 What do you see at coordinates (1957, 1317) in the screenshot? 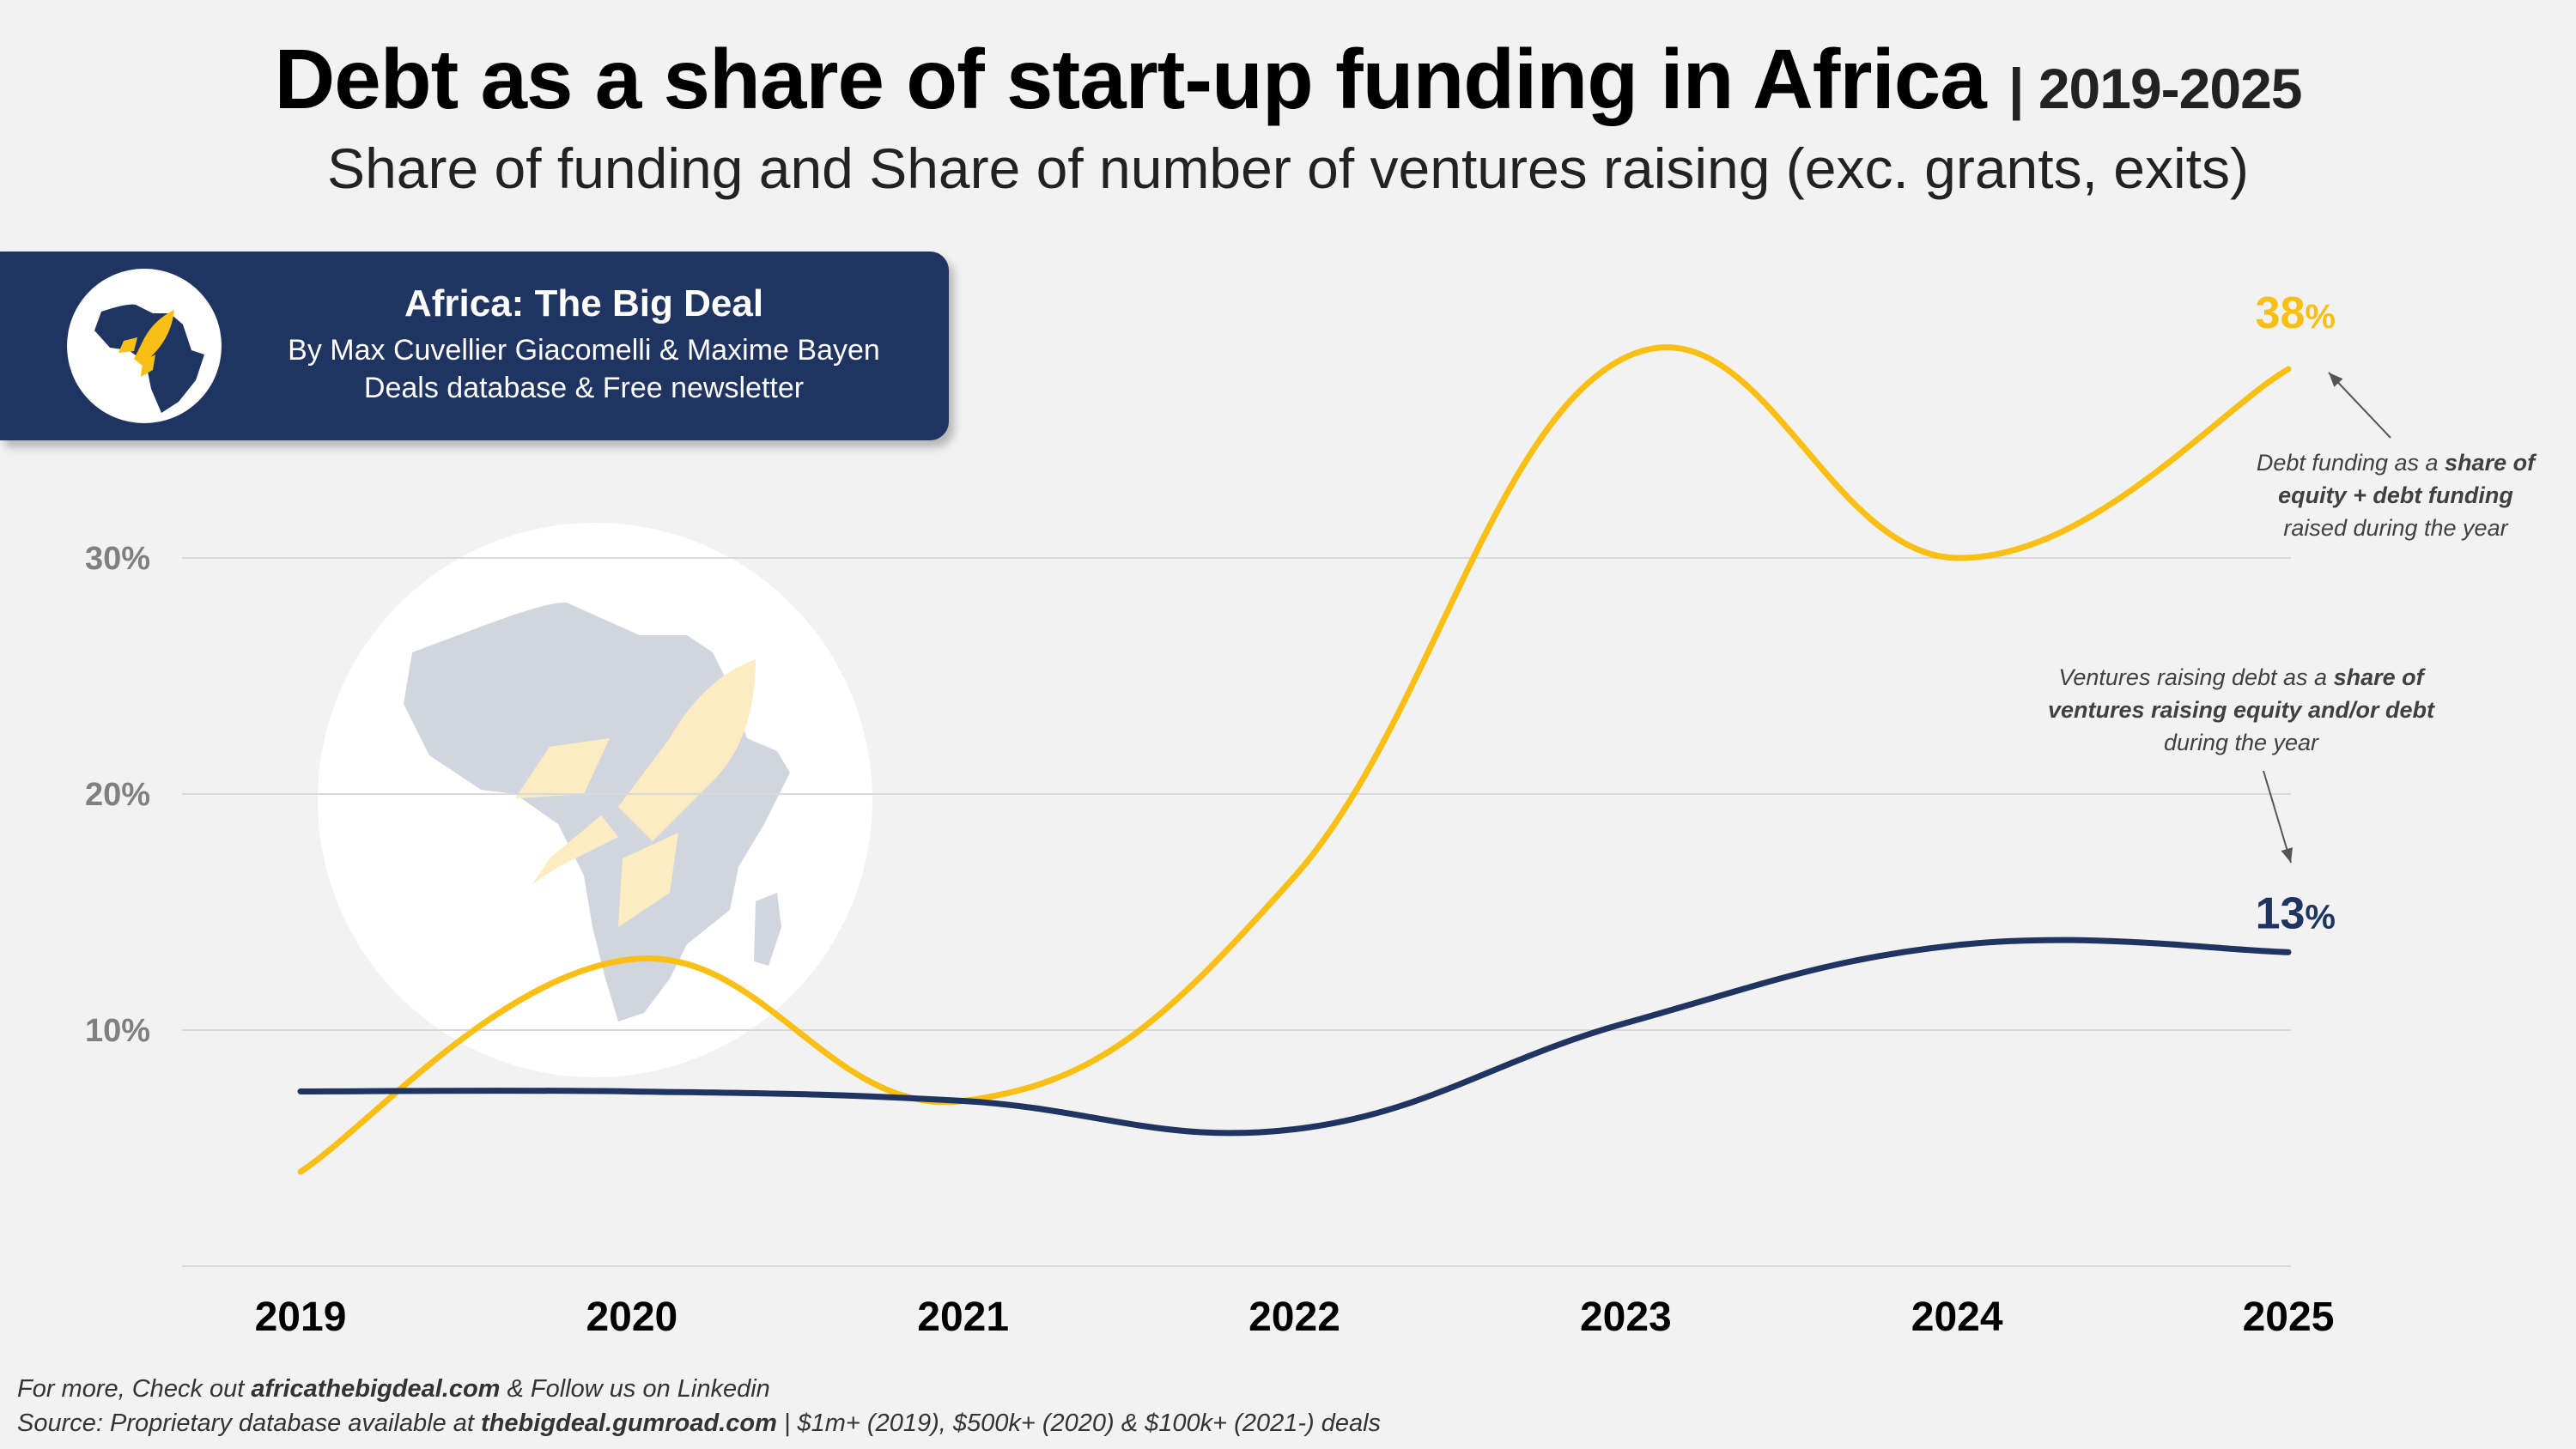
I see `x-tick-label: 2024` at bounding box center [1957, 1317].